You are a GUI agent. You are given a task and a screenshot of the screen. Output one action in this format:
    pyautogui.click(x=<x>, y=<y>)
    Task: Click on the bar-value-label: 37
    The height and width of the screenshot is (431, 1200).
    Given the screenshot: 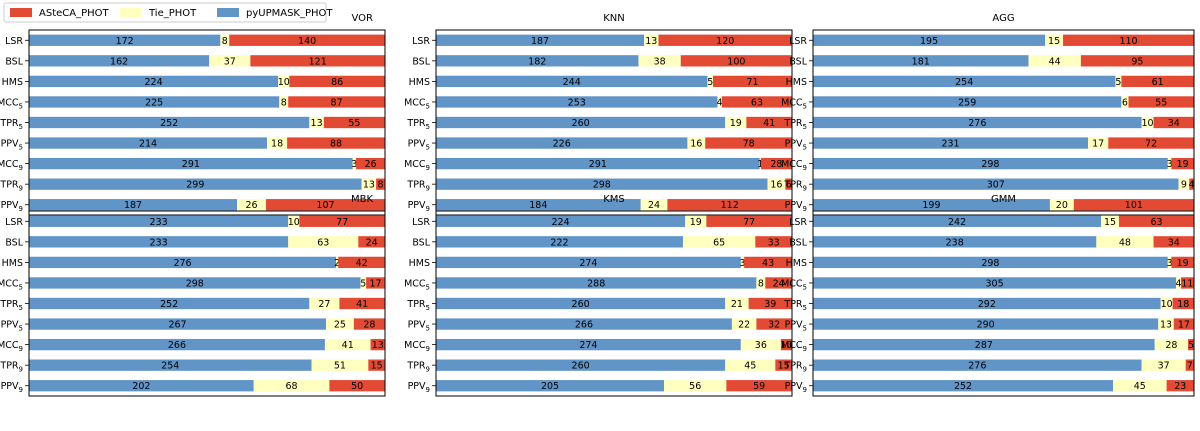 What is the action you would take?
    pyautogui.click(x=230, y=61)
    